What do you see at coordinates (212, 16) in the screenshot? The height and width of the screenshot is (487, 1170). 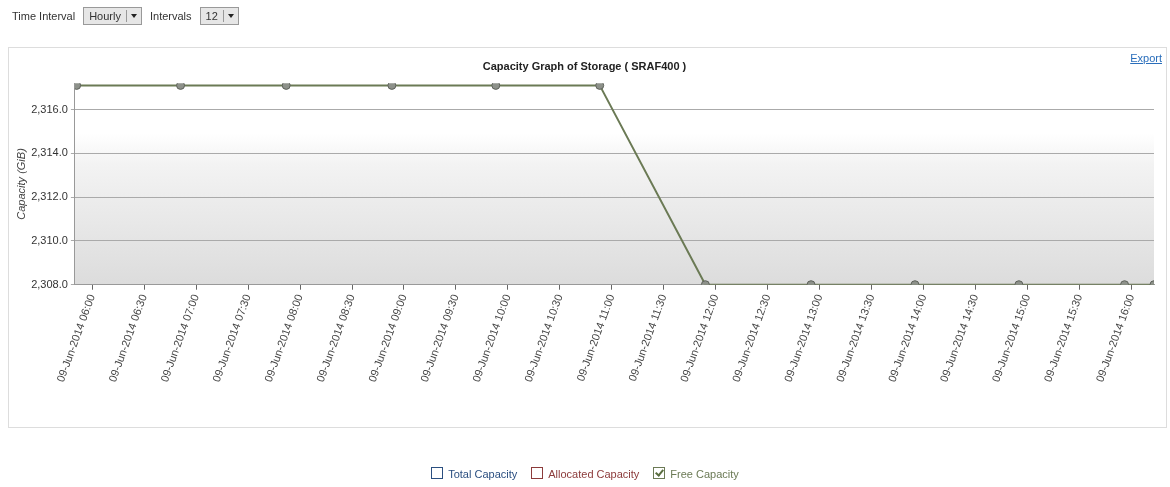 I see `text: 12` at bounding box center [212, 16].